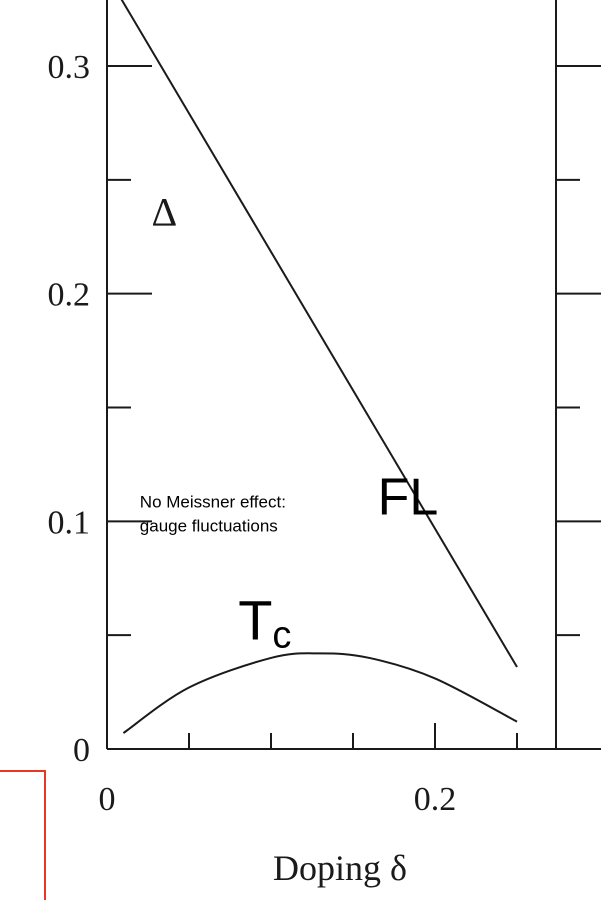 This screenshot has width=603, height=900. I want to click on meissner-annotation-line-2: gauge fluctuations, so click(209, 526).